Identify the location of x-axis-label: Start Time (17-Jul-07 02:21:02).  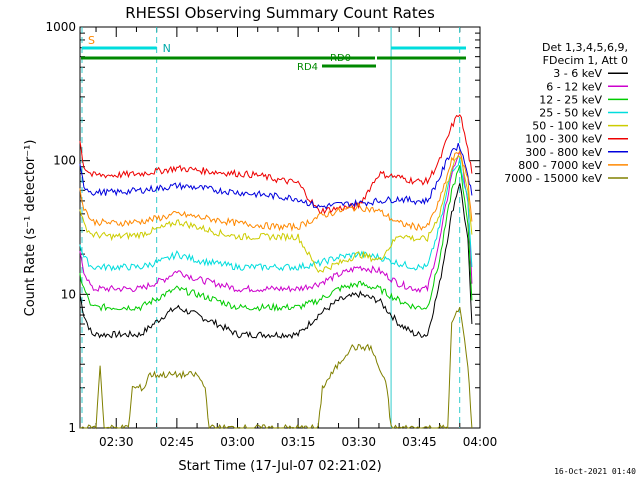
(279, 466).